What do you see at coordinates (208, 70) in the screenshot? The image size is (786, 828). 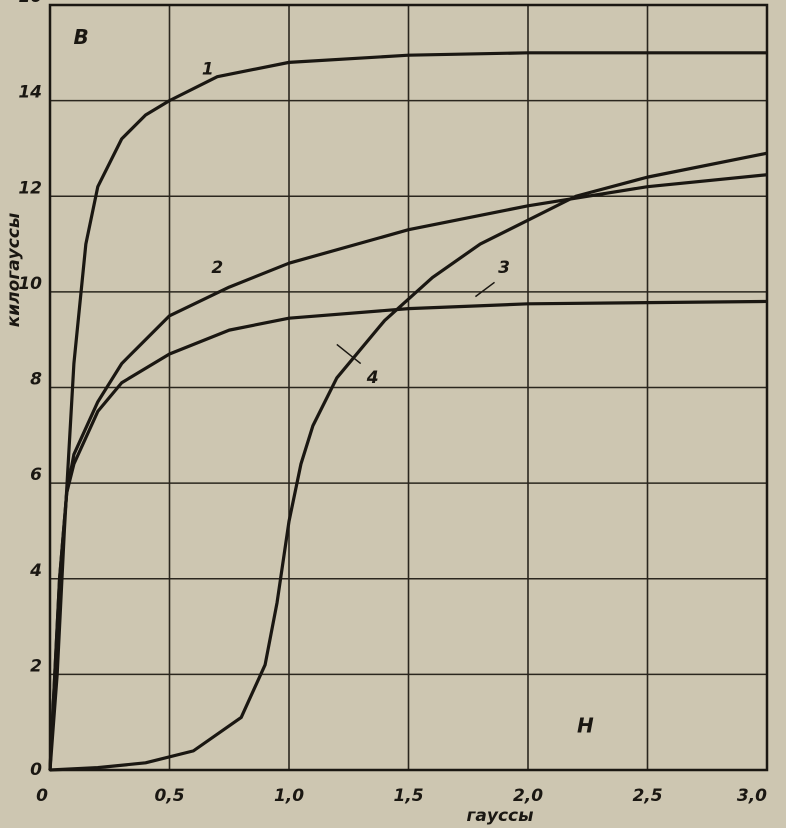 I see `curve-label: 1` at bounding box center [208, 70].